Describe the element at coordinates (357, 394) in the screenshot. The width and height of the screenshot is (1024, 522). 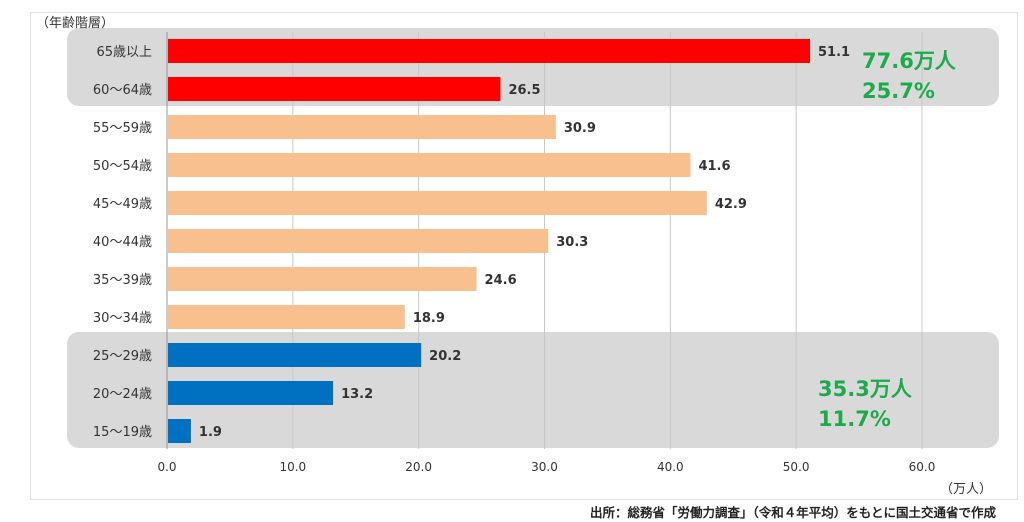
I see `value-label: 13.2` at that location.